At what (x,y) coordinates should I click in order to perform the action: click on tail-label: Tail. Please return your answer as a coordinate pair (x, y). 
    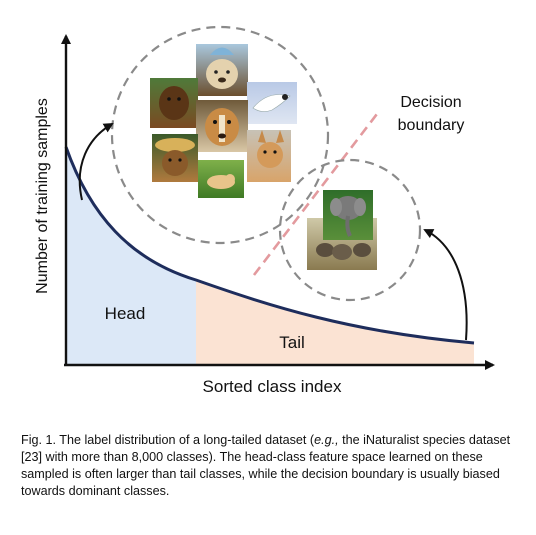
    Looking at the image, I should click on (292, 342).